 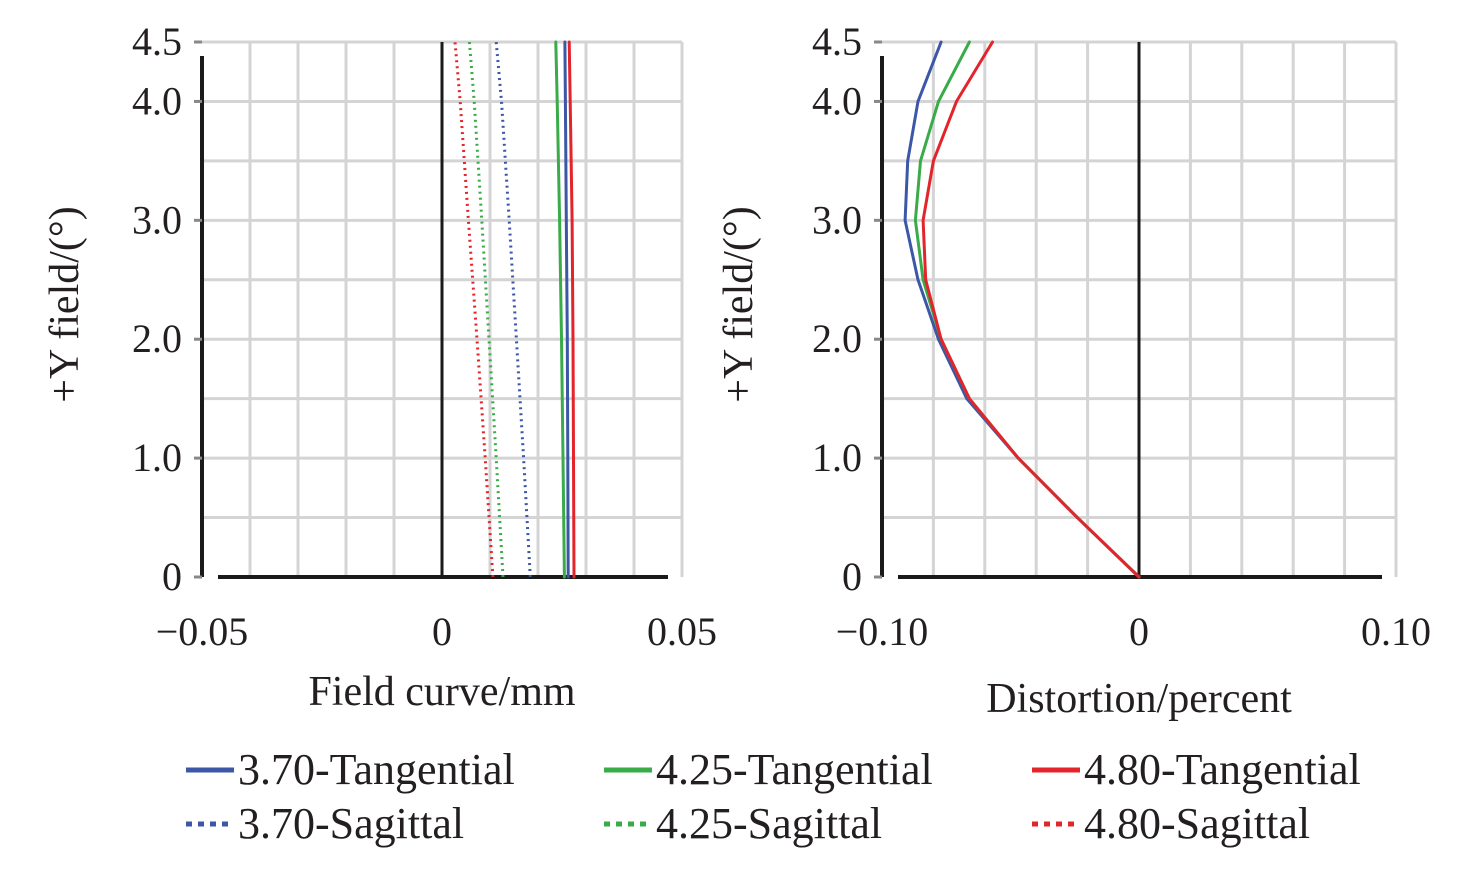 What do you see at coordinates (376, 769) in the screenshot?
I see `legend-label: 3.70-Tangential` at bounding box center [376, 769].